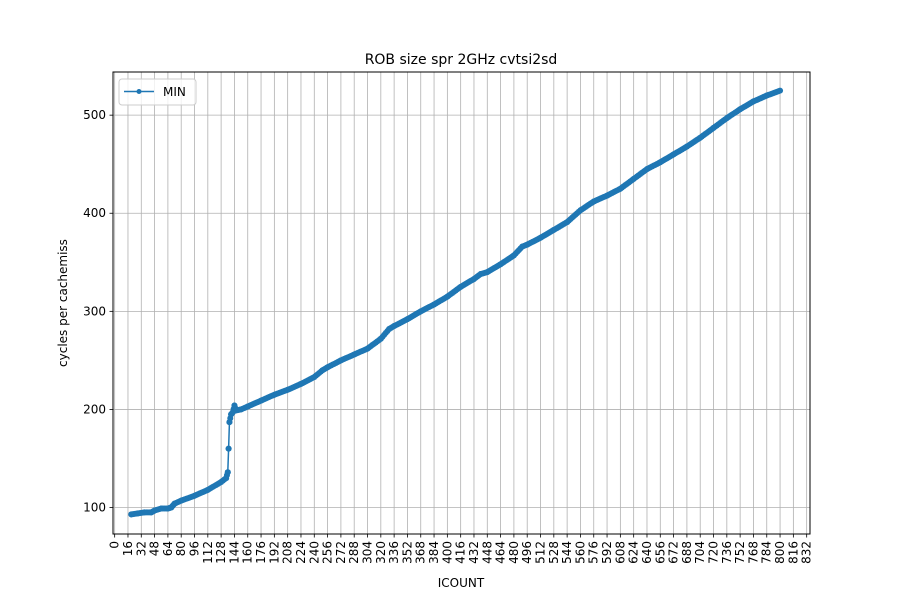  Describe the element at coordinates (94, 213) in the screenshot. I see `y-tick-label: 400` at that location.